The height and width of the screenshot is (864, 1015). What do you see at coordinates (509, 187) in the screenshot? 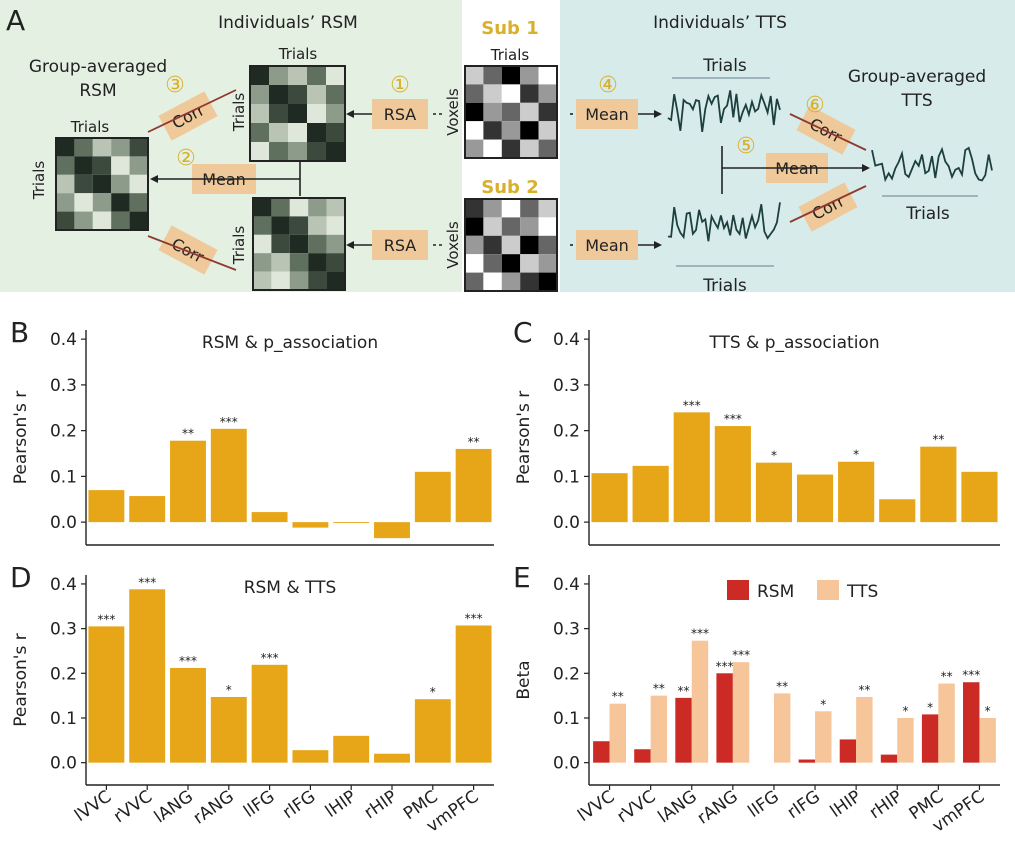
I see `sub2-label: Sub 2` at bounding box center [509, 187].